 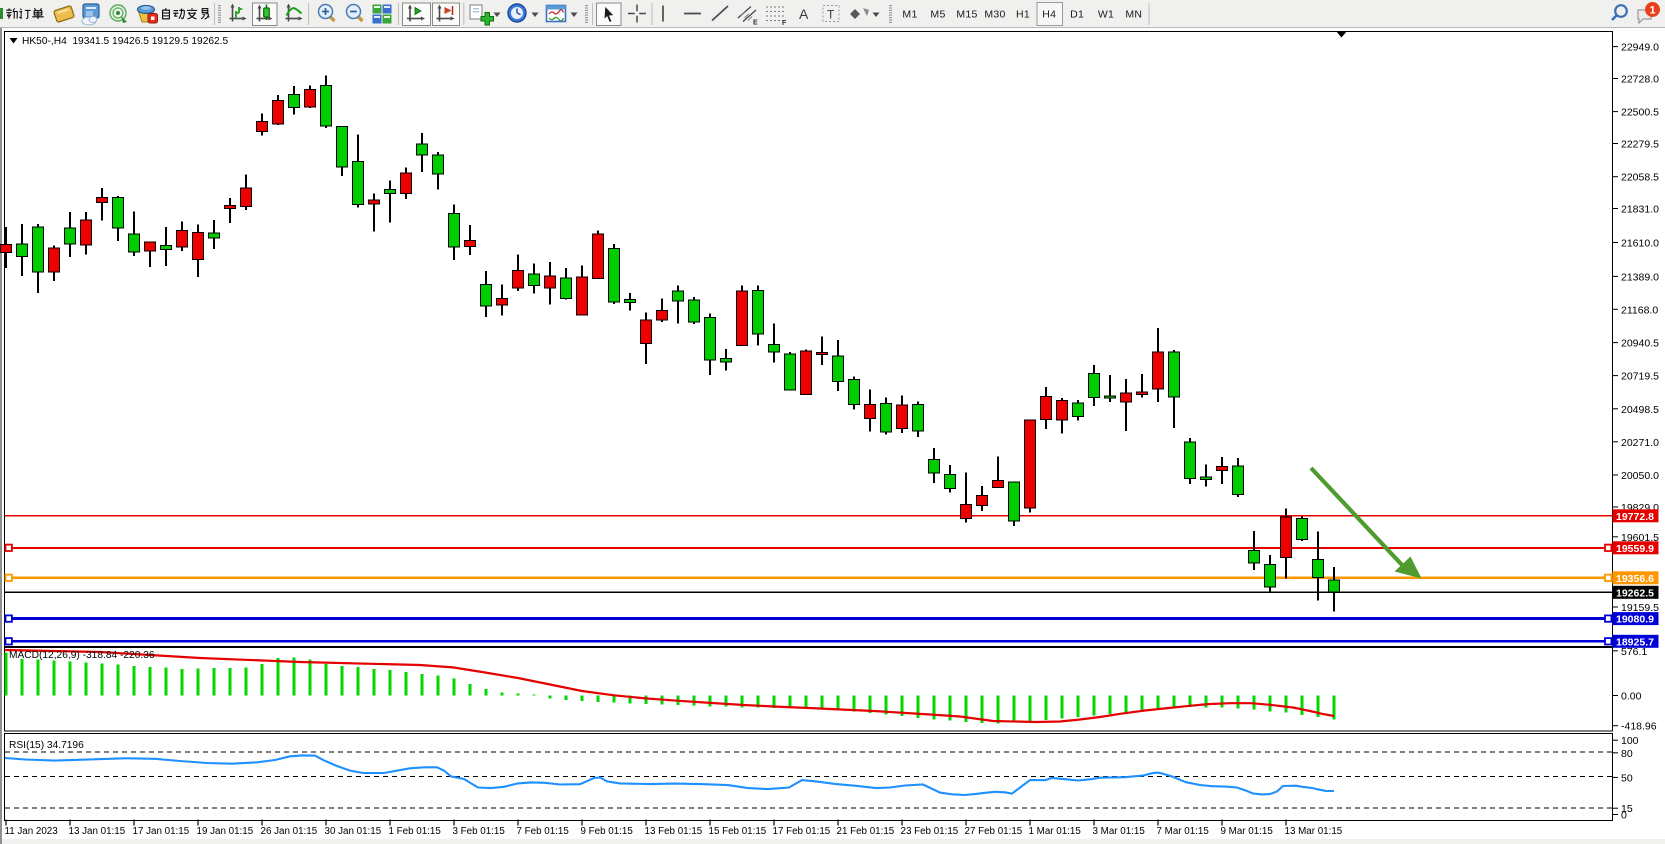 What do you see at coordinates (802, 831) in the screenshot?
I see `svg-text: 17 Feb 01:15` at bounding box center [802, 831].